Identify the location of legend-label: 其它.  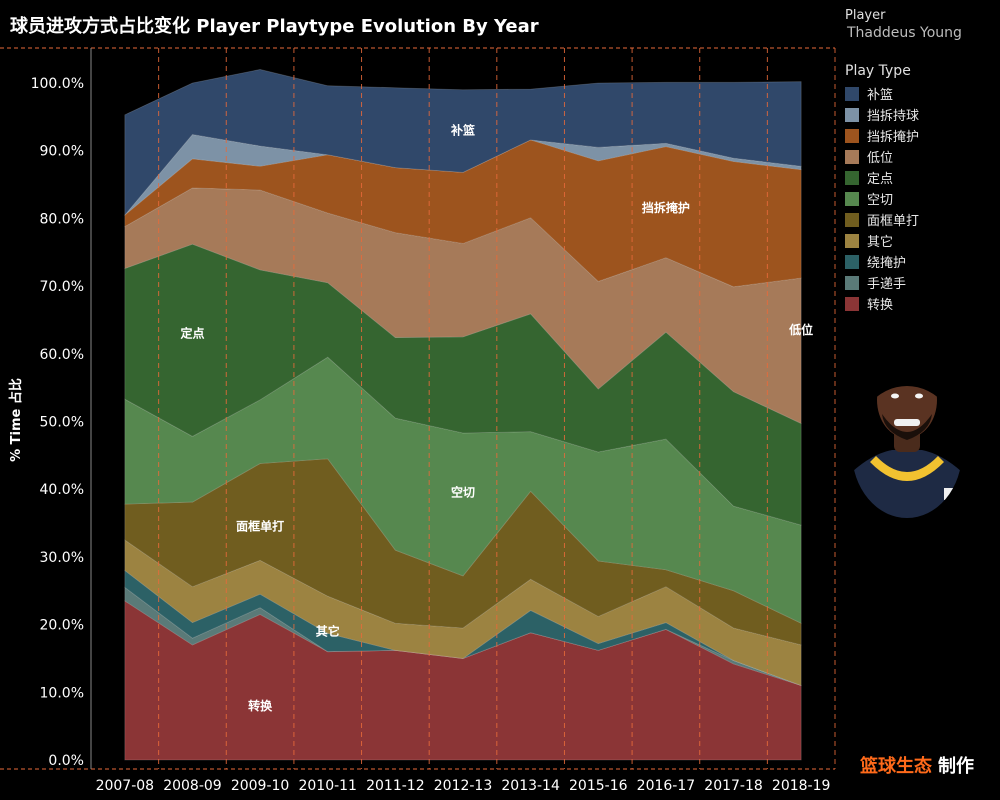
(880, 242).